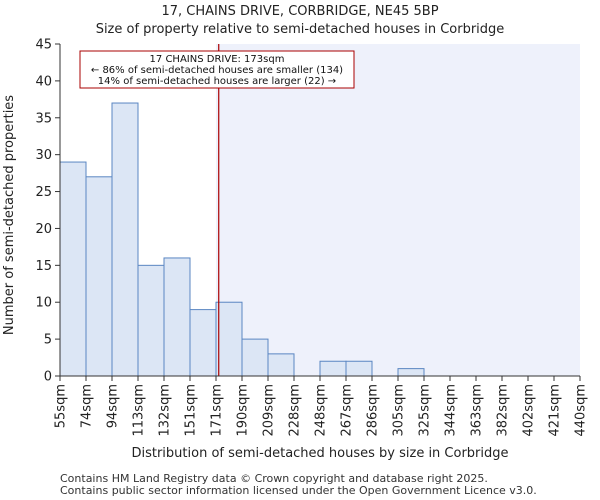  I want to click on x-tick-label: 55sqm, so click(61, 406).